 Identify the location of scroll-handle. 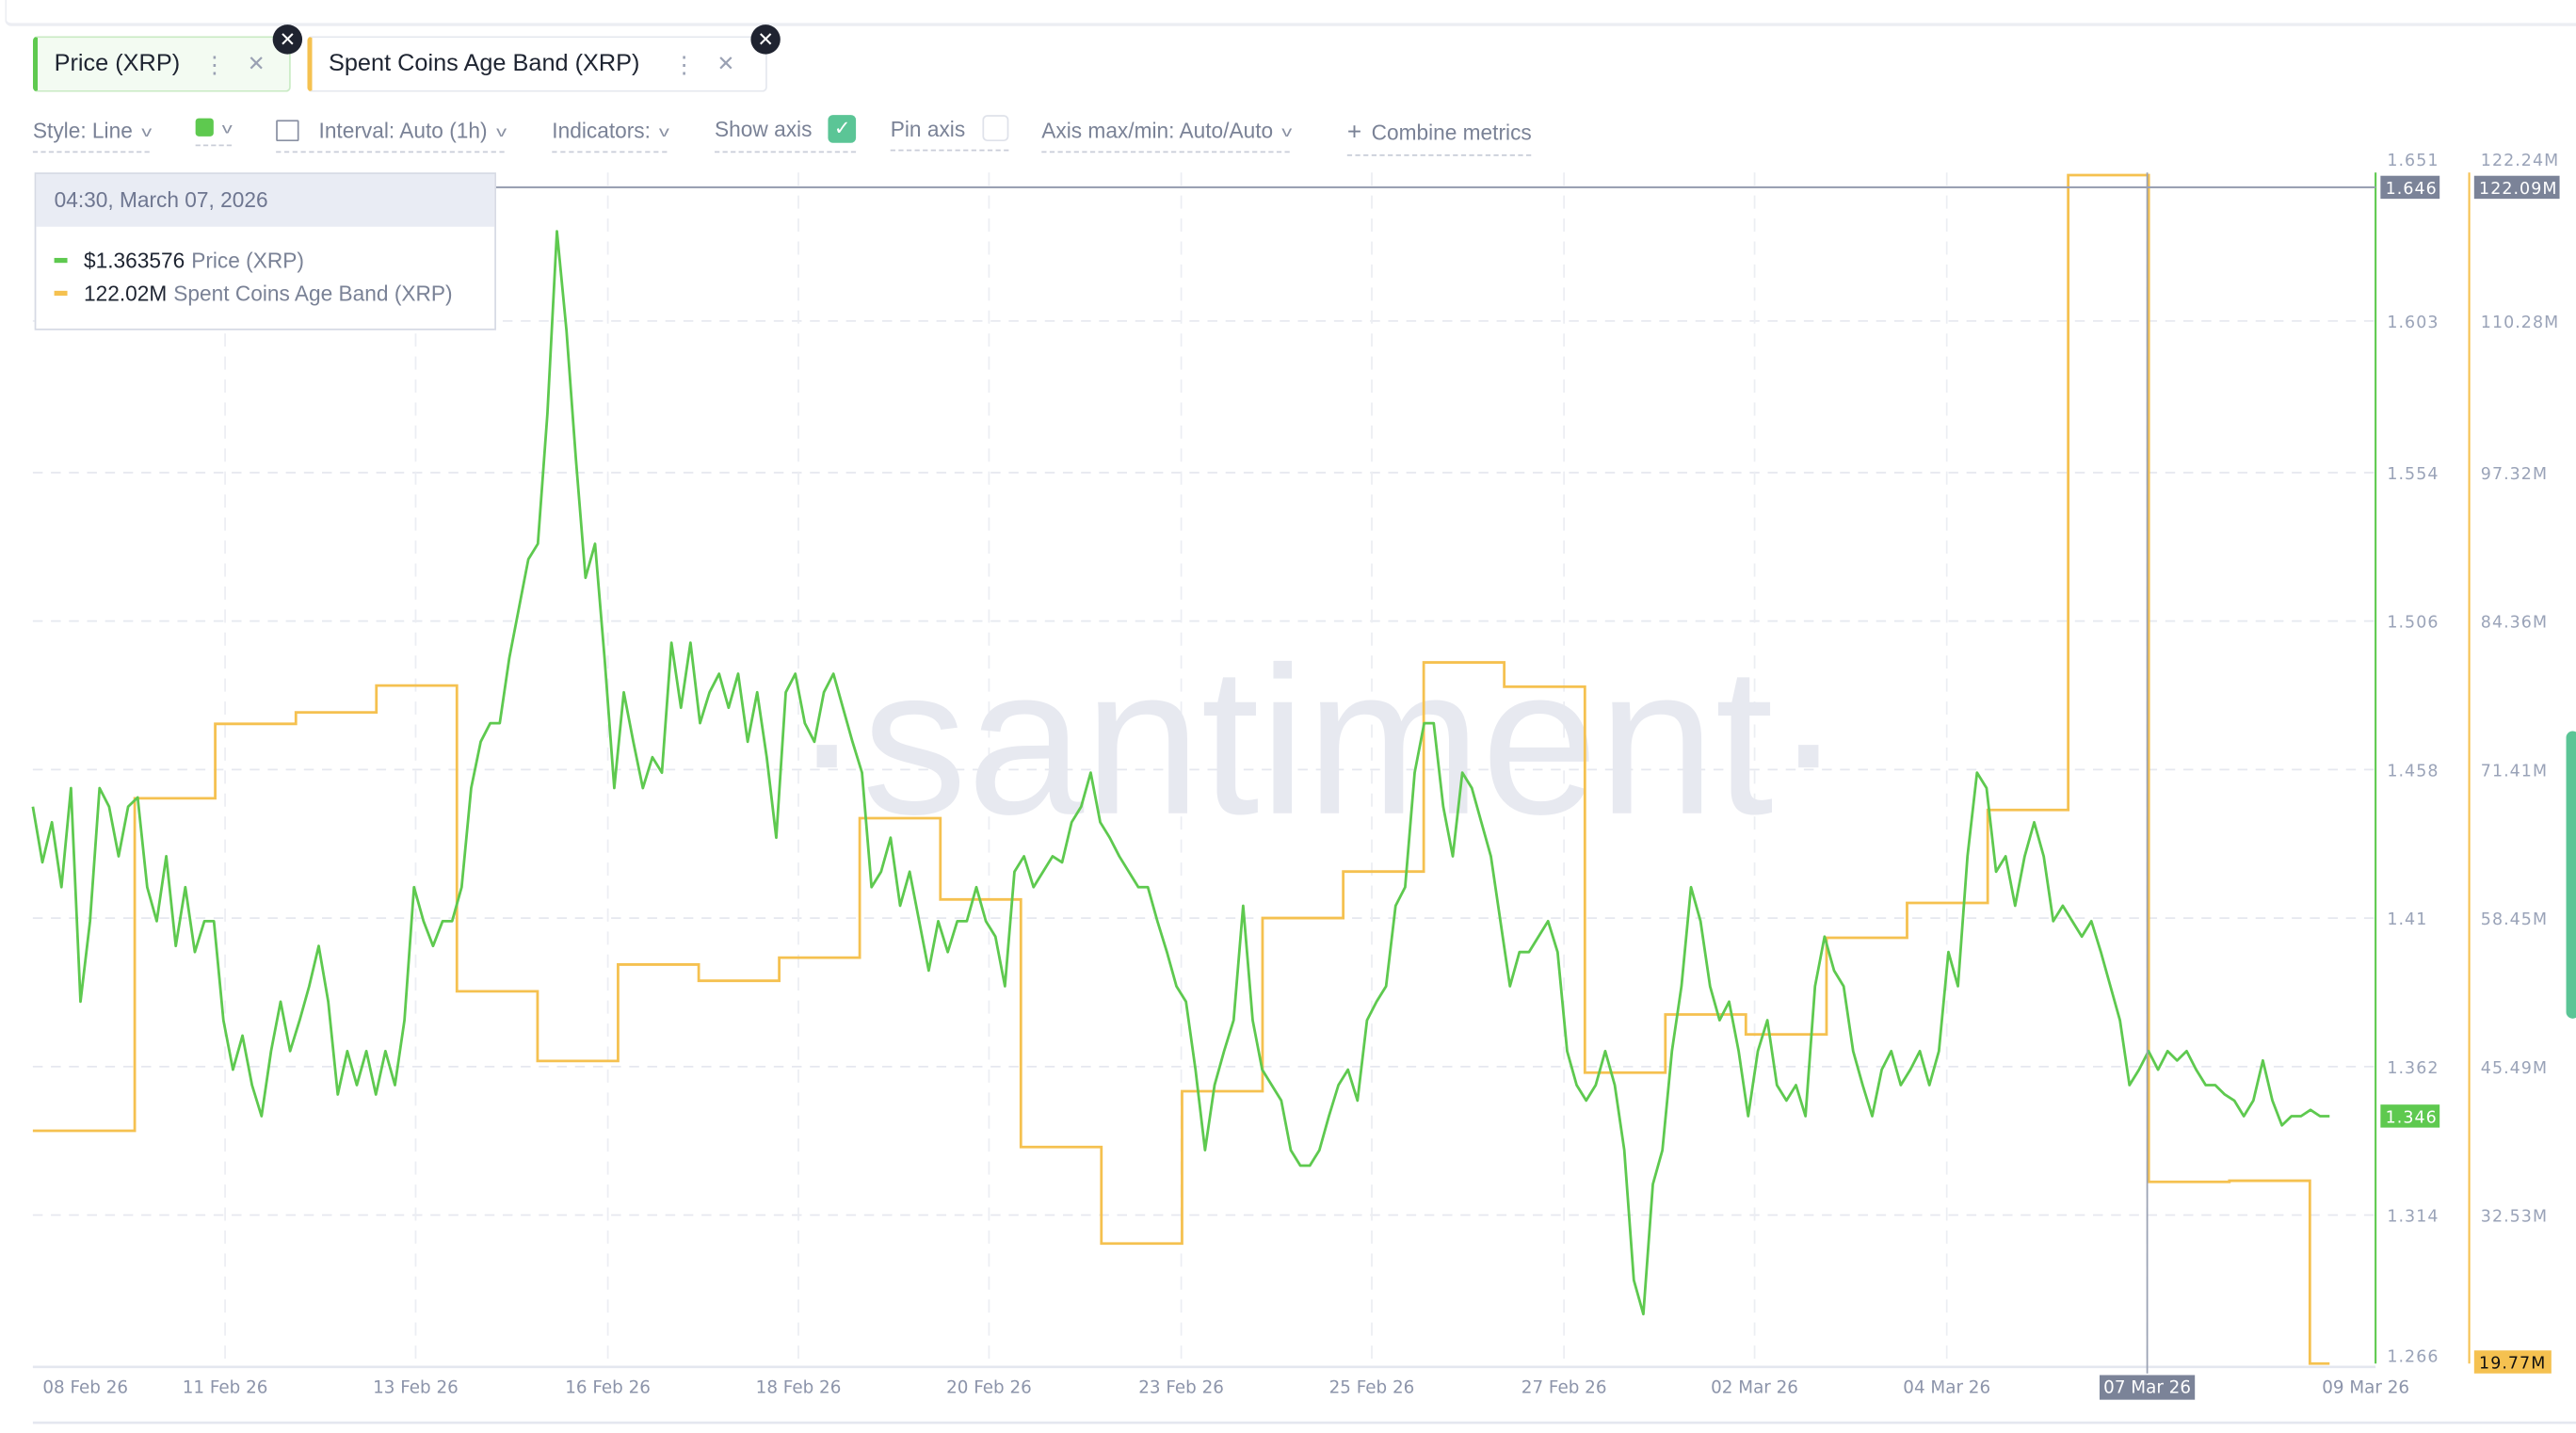
(2571, 875).